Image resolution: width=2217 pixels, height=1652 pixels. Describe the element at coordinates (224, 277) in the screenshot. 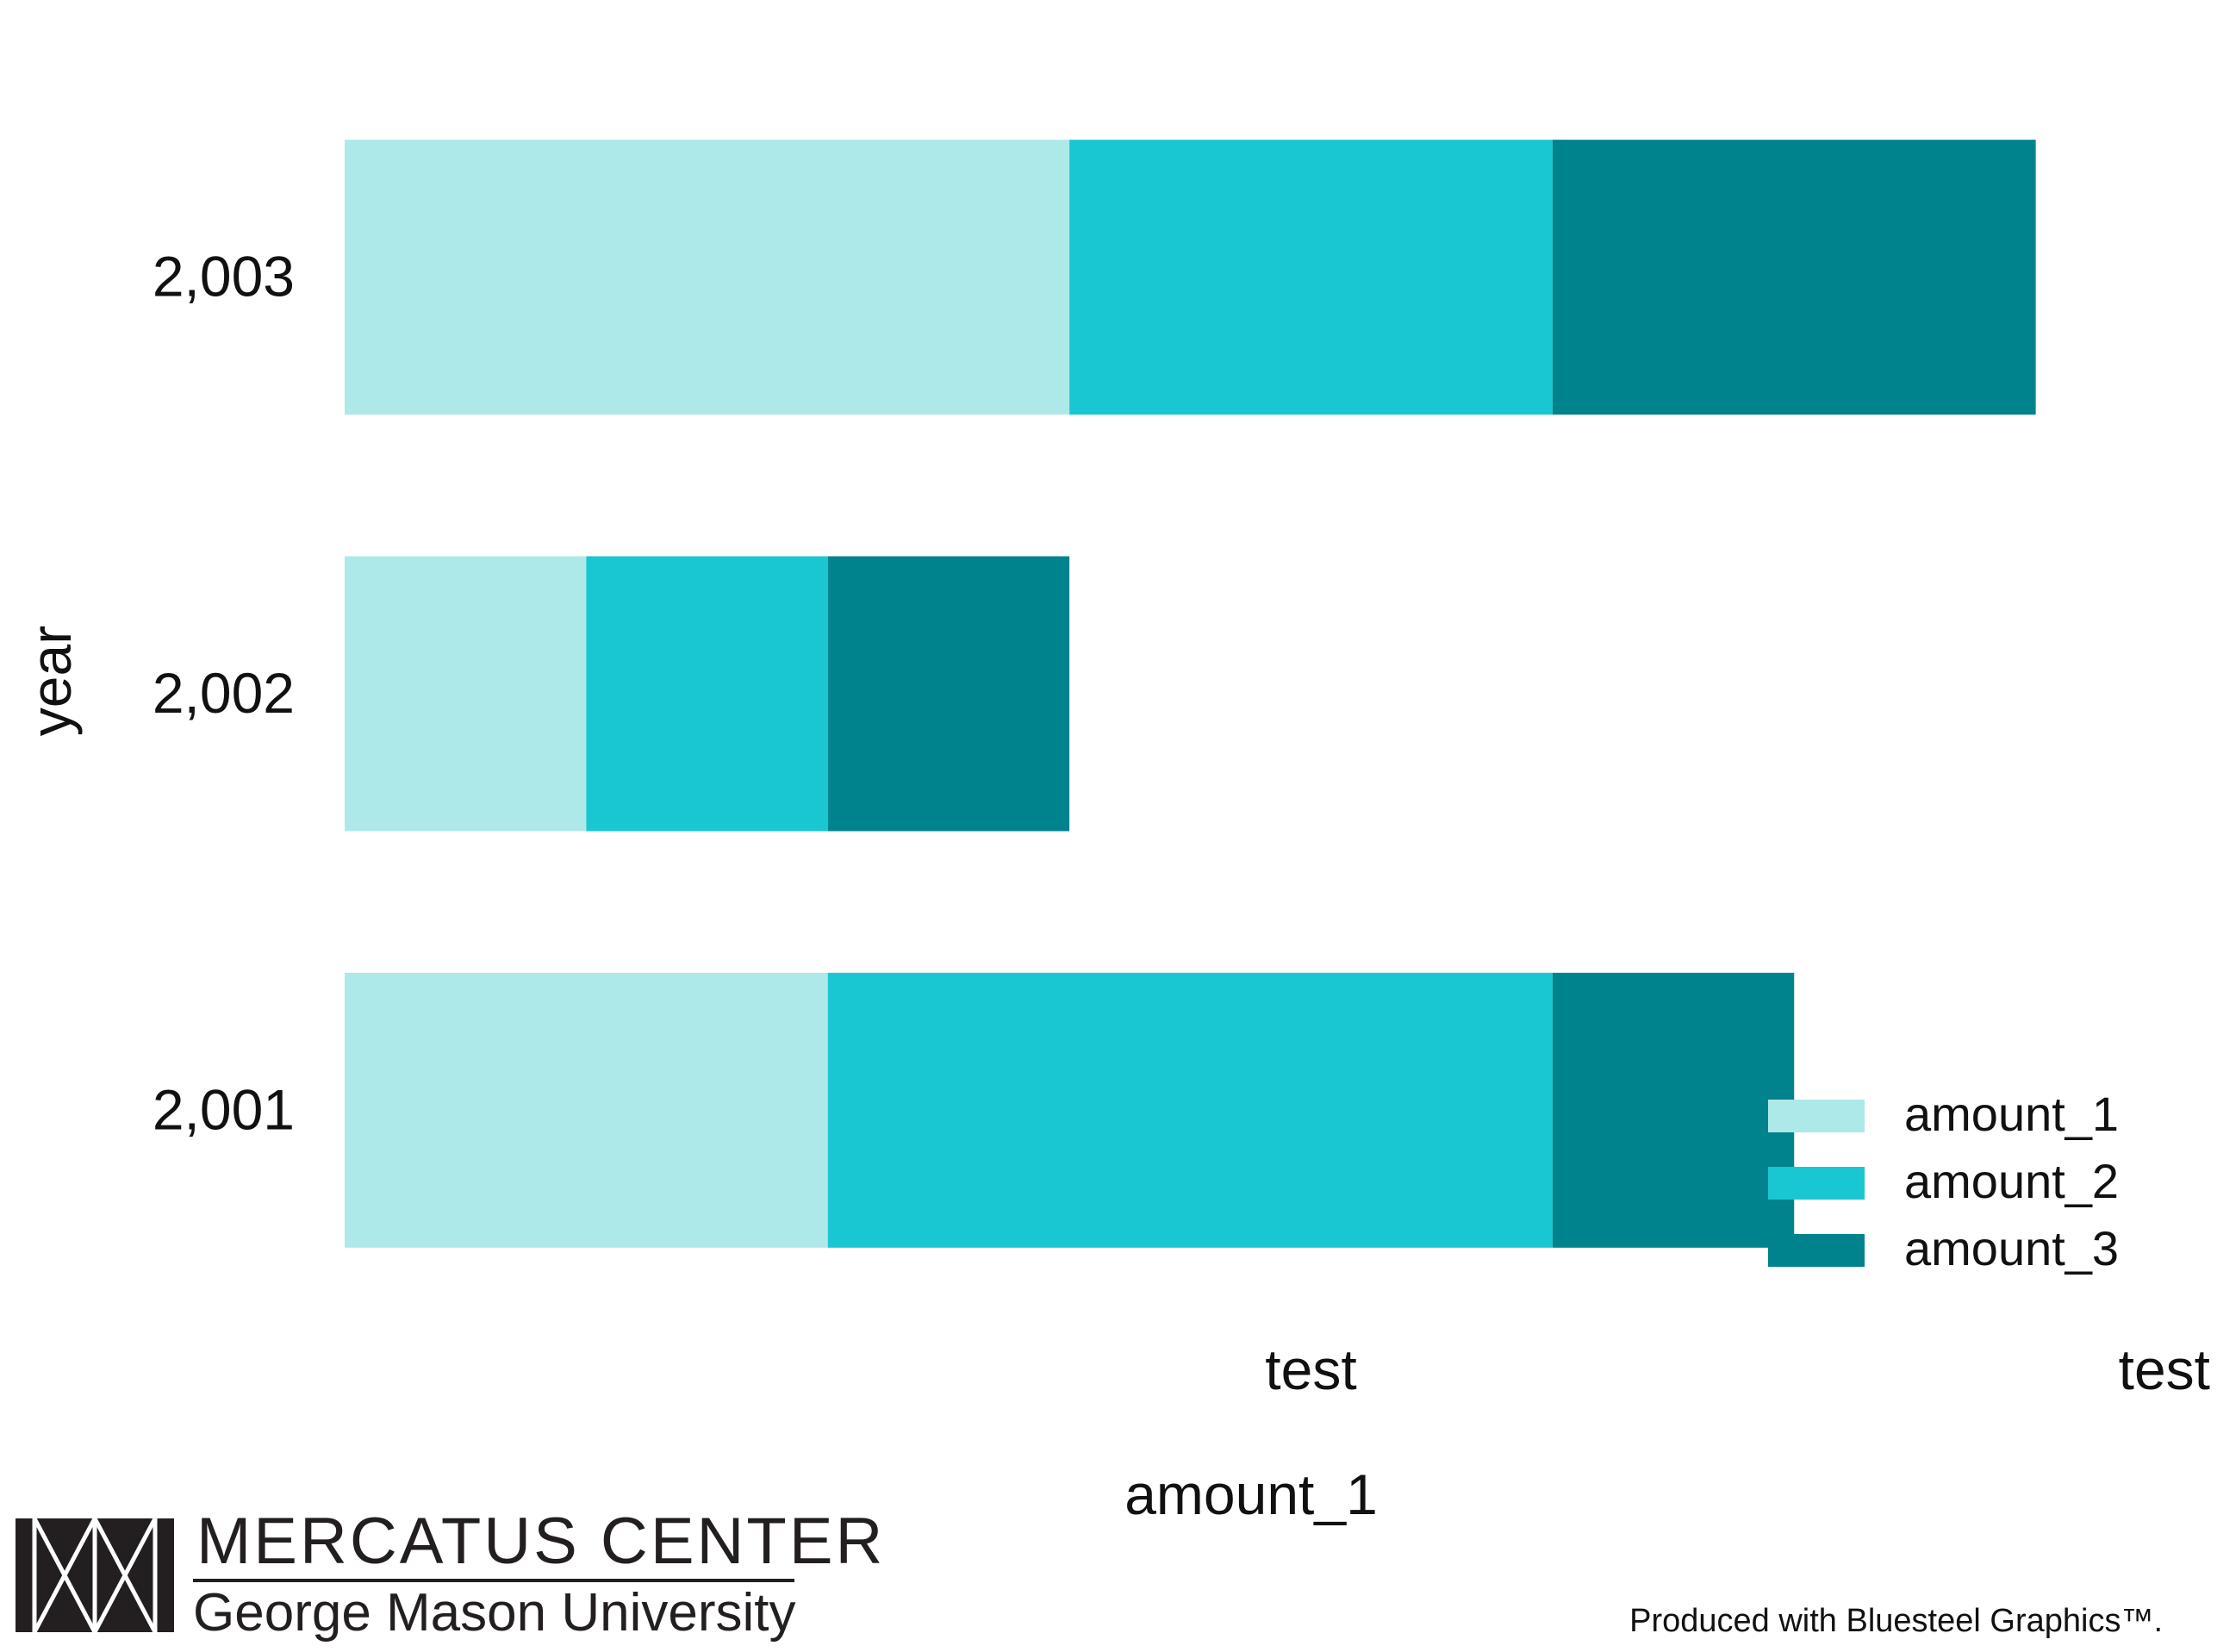

I see `y-tick-label: 2,003` at that location.